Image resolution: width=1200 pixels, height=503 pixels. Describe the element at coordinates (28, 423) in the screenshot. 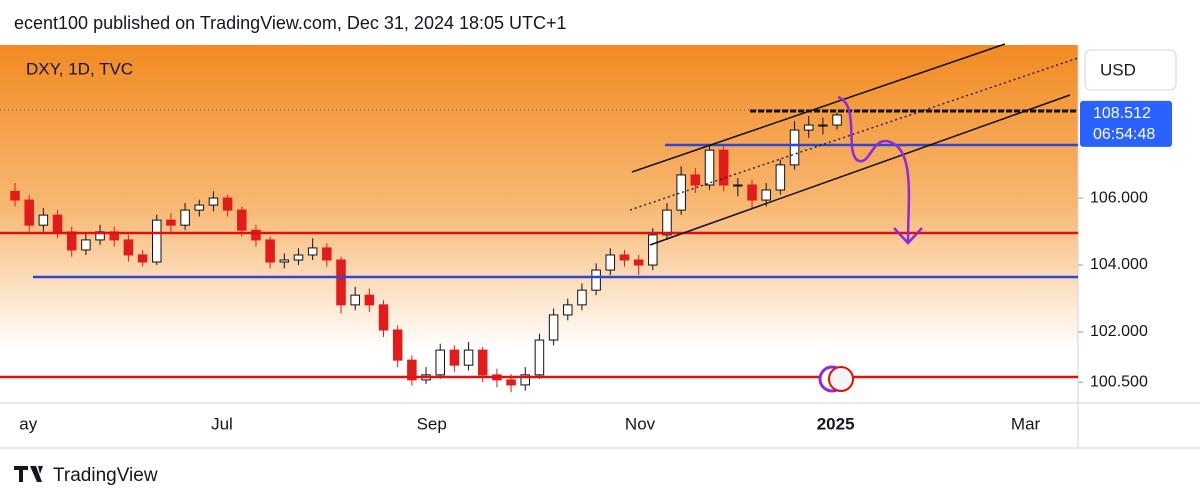

I see `x-tick-label: ay` at that location.